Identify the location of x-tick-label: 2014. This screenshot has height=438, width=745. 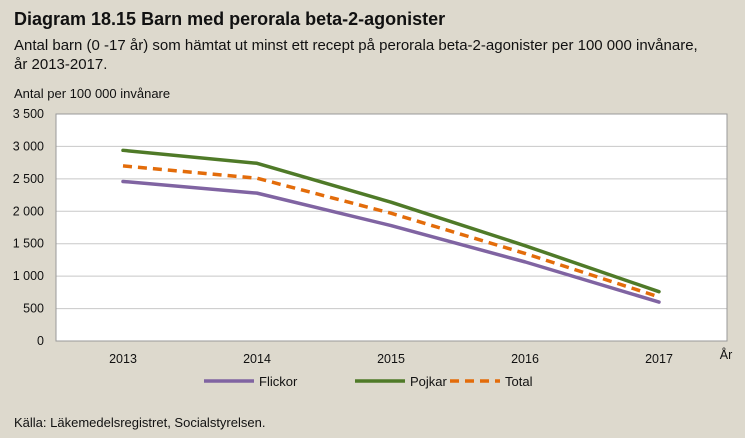
(257, 359).